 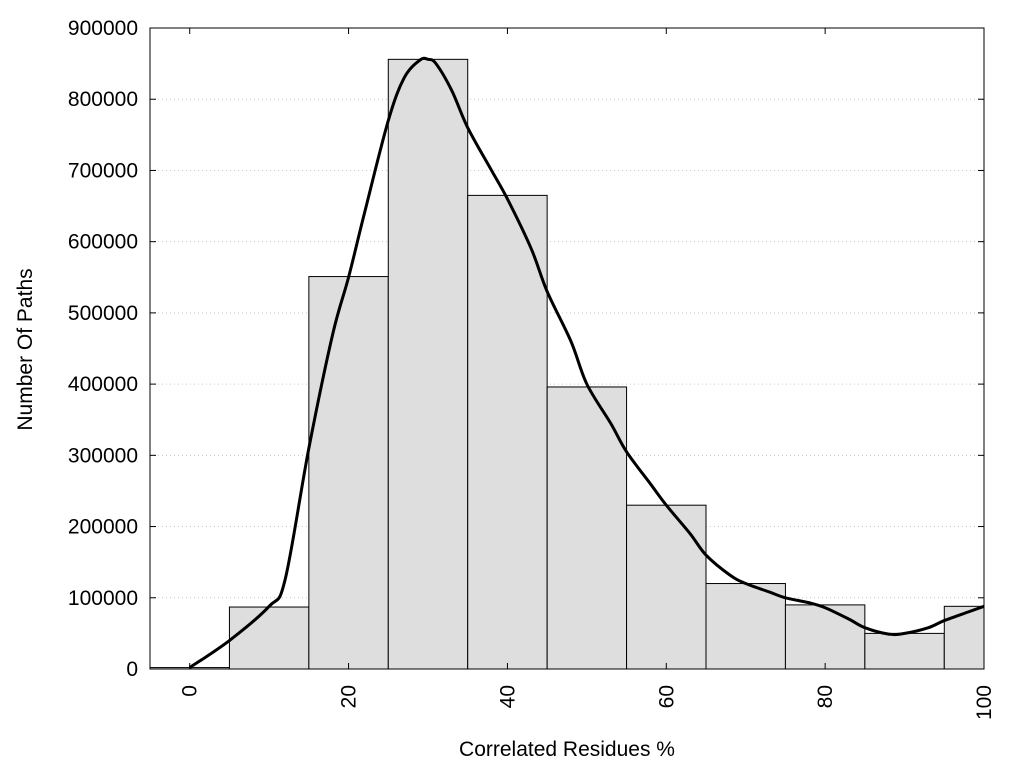 What do you see at coordinates (103, 598) in the screenshot?
I see `y-tick-label: 100000` at bounding box center [103, 598].